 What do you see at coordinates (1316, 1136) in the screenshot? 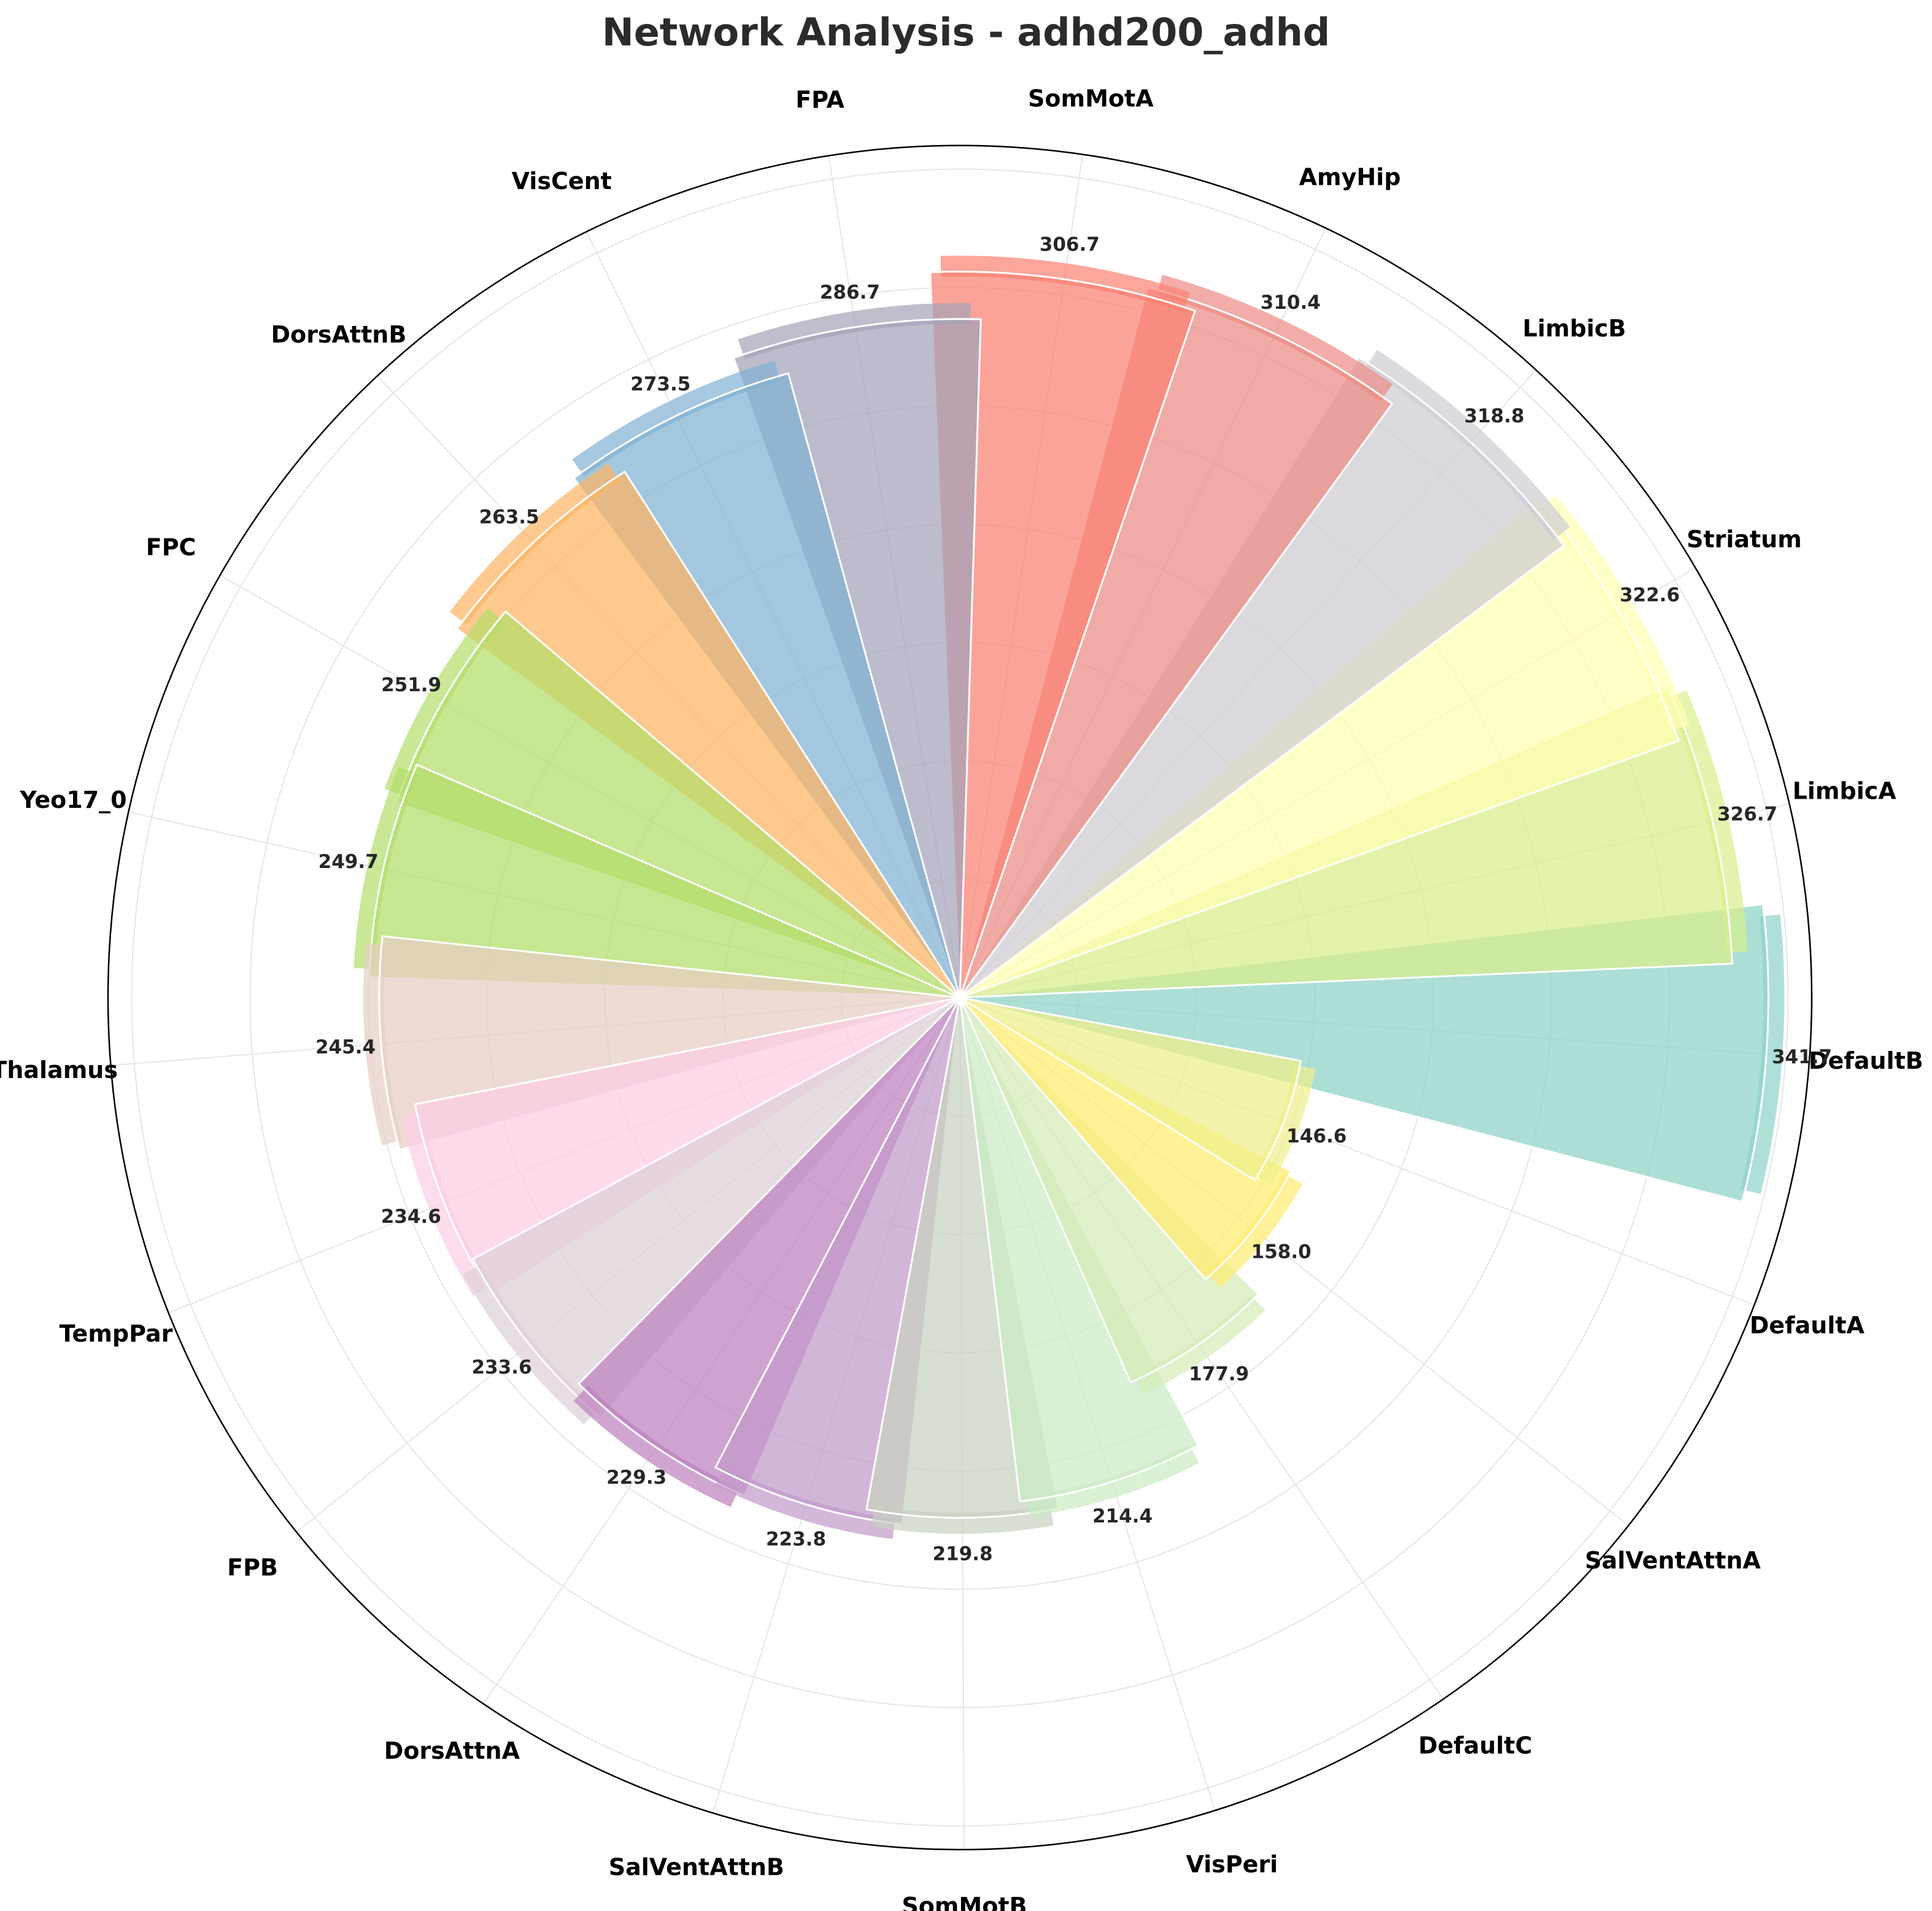
I see `value-label: 146.6` at bounding box center [1316, 1136].